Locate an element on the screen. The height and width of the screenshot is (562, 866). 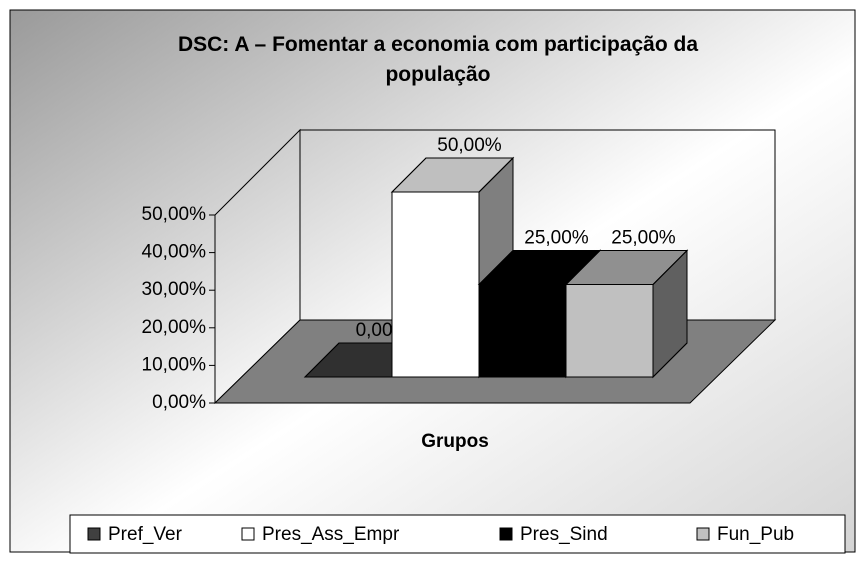
legend is located at coordinates (457, 534).